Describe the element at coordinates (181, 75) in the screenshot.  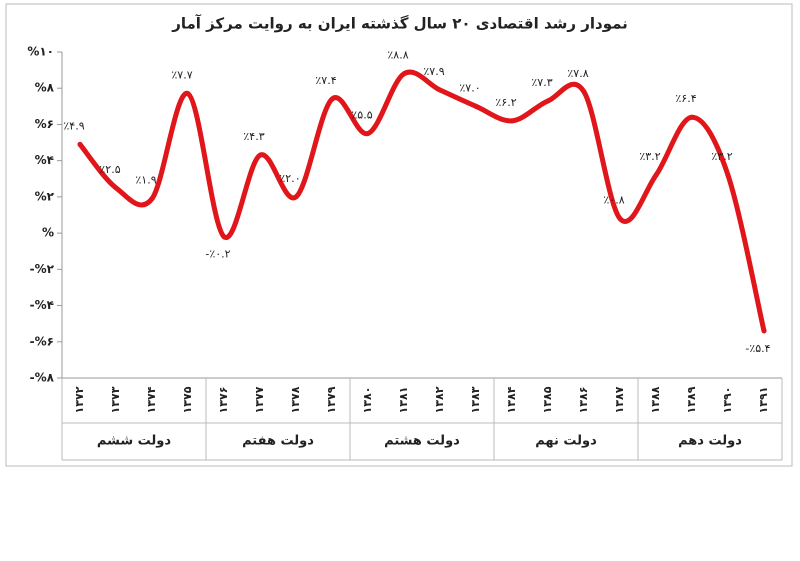
I see `value-label: ٪۷.۷` at that location.